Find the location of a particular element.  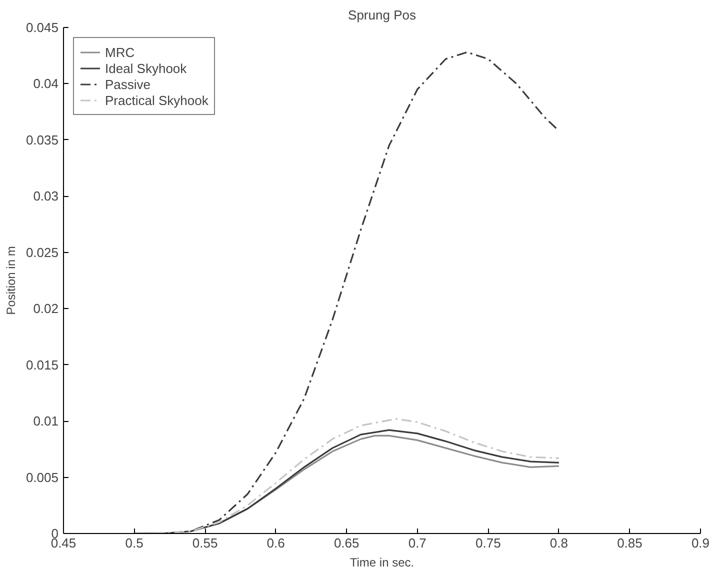

y-axis-title: Position in m is located at coordinates (11, 280).